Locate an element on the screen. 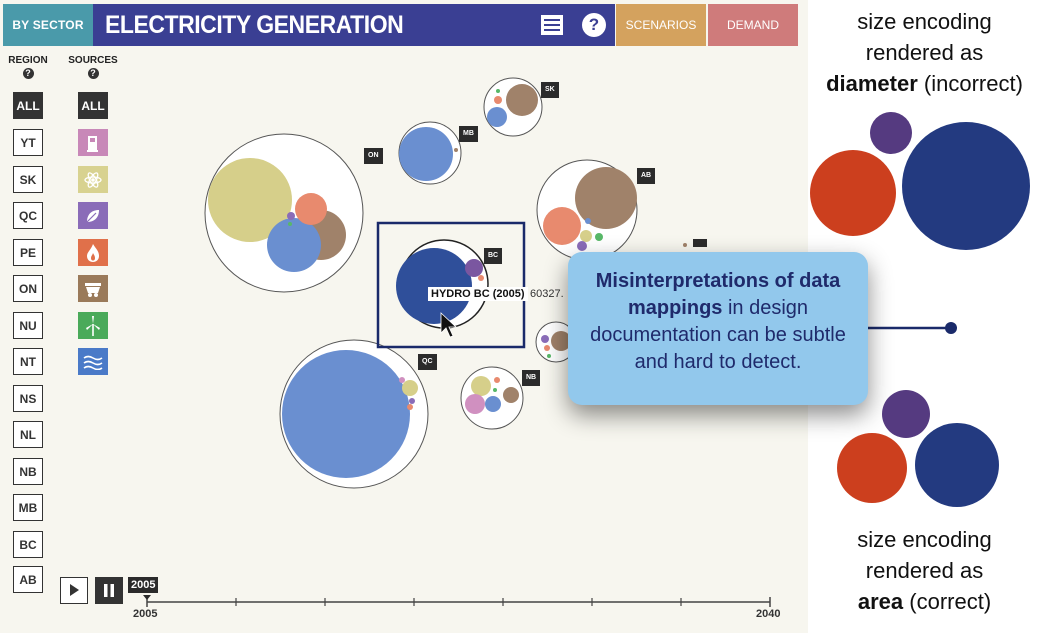 The width and height of the screenshot is (1041, 633). sources-all-button: ALL is located at coordinates (93, 105).